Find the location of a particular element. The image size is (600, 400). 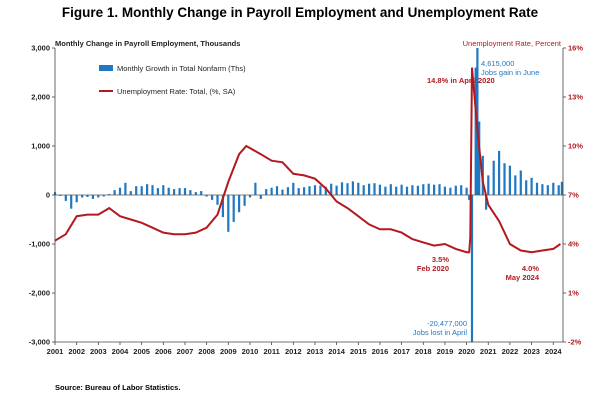

y-tick-label: 2,000 is located at coordinates (40, 97).